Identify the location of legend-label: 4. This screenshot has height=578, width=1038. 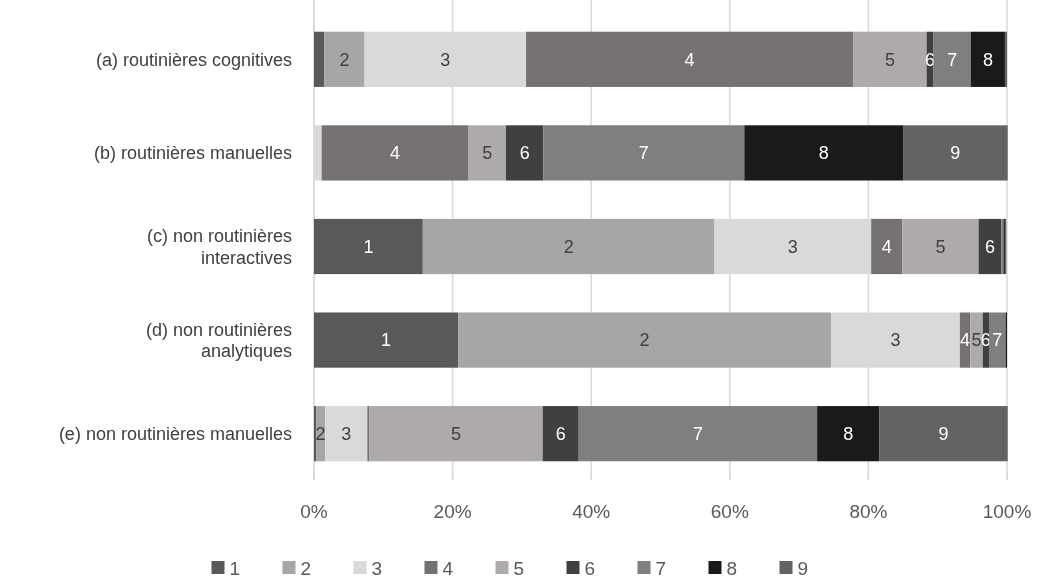
(448, 567).